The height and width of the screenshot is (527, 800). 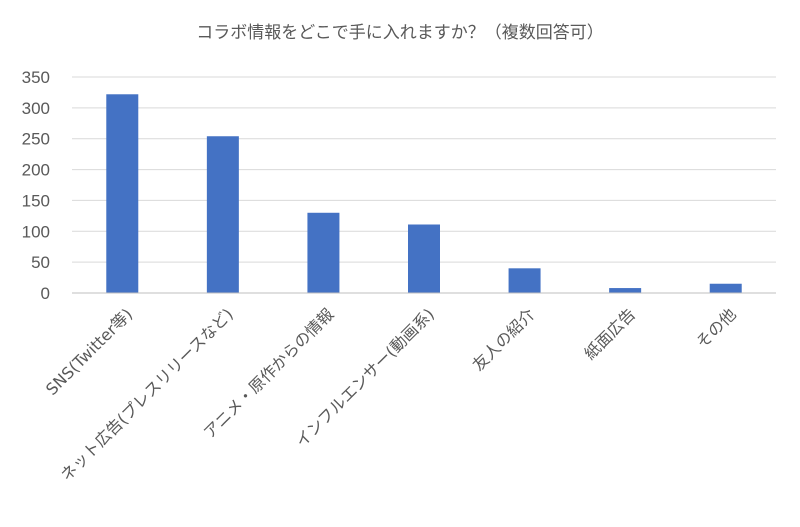 What do you see at coordinates (504, 340) in the screenshot?
I see `x-tick-label: 友人の紹介` at bounding box center [504, 340].